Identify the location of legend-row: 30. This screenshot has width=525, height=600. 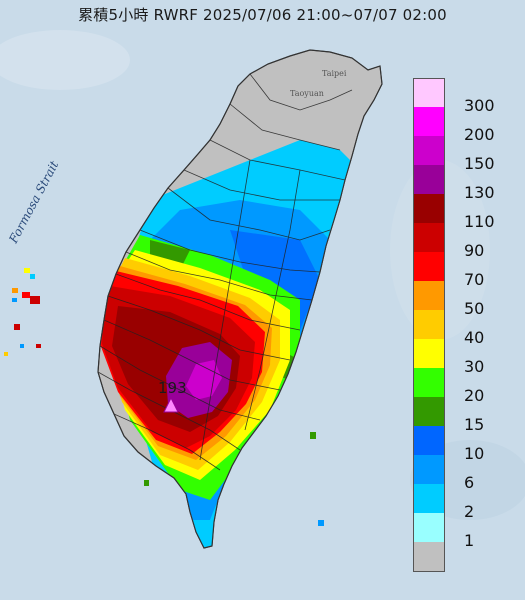
(468, 357).